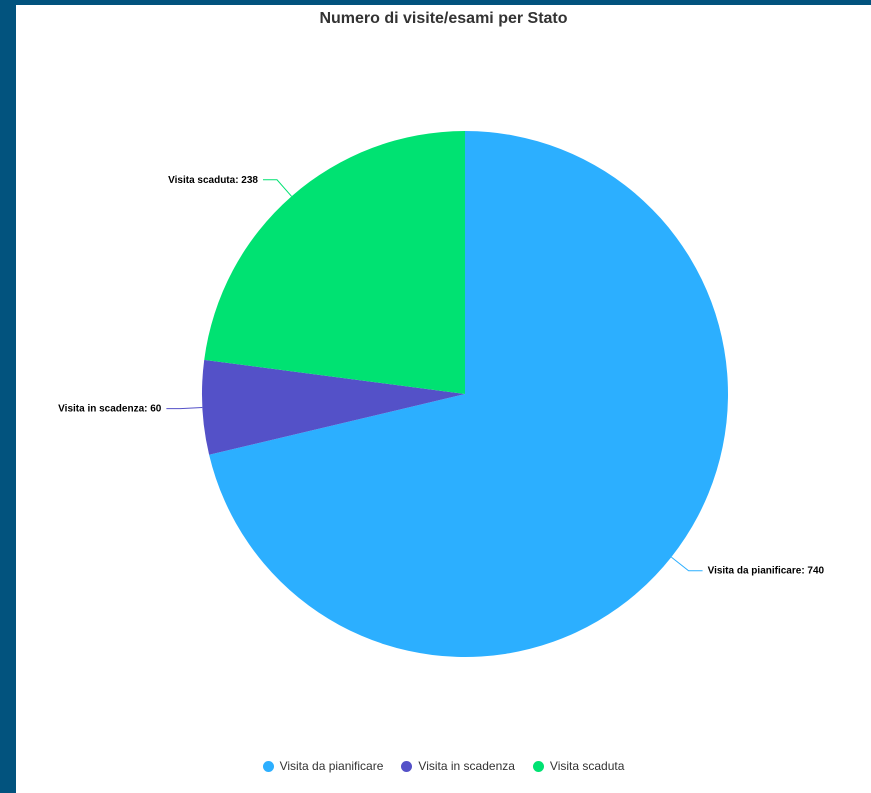 This screenshot has height=793, width=871. What do you see at coordinates (331, 766) in the screenshot?
I see `legend-label: Visita da pianificare` at bounding box center [331, 766].